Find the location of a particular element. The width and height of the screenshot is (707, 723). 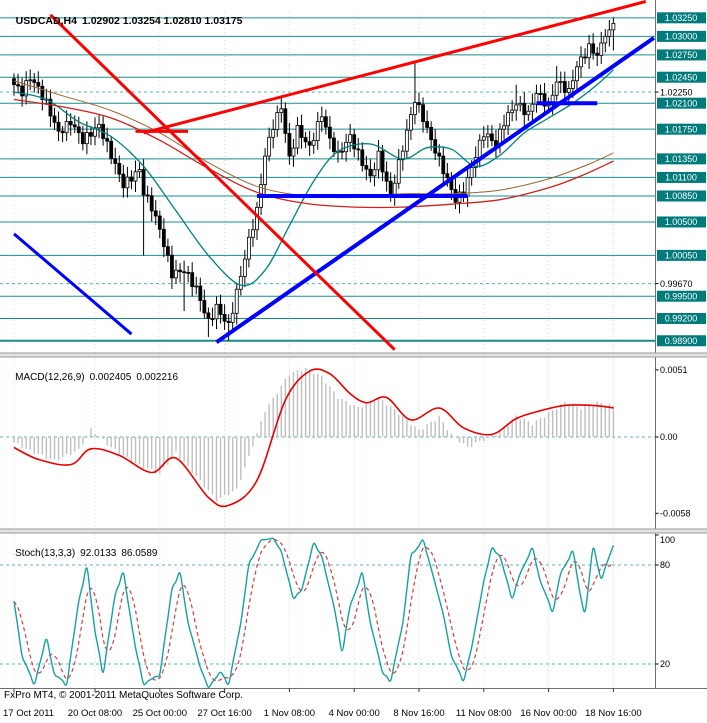

price-badge-label: 1.02450 is located at coordinates (681, 77).